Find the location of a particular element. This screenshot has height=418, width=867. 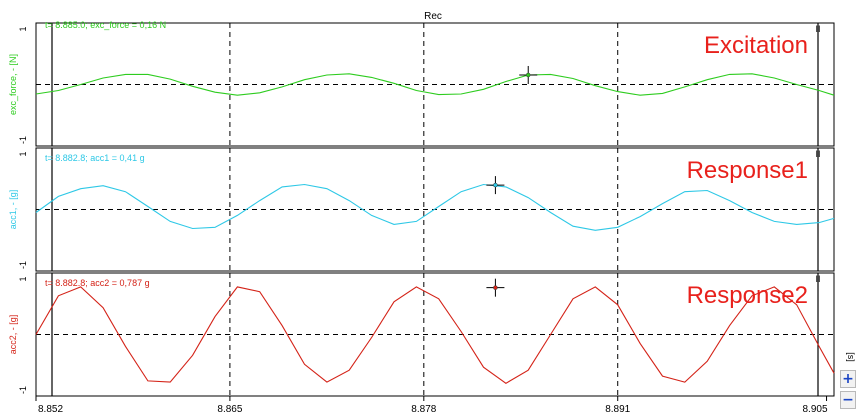

response1-series-line is located at coordinates (435, 207).